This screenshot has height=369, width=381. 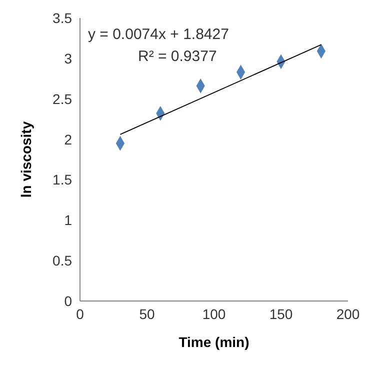 I want to click on y-tick-label: 2.5, so click(x=62, y=98).